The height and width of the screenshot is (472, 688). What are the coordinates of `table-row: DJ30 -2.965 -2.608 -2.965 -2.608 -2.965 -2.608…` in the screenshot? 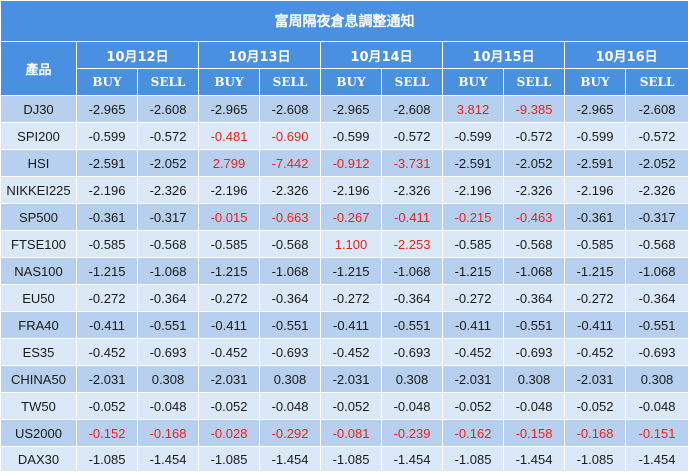 It's located at (344, 109).